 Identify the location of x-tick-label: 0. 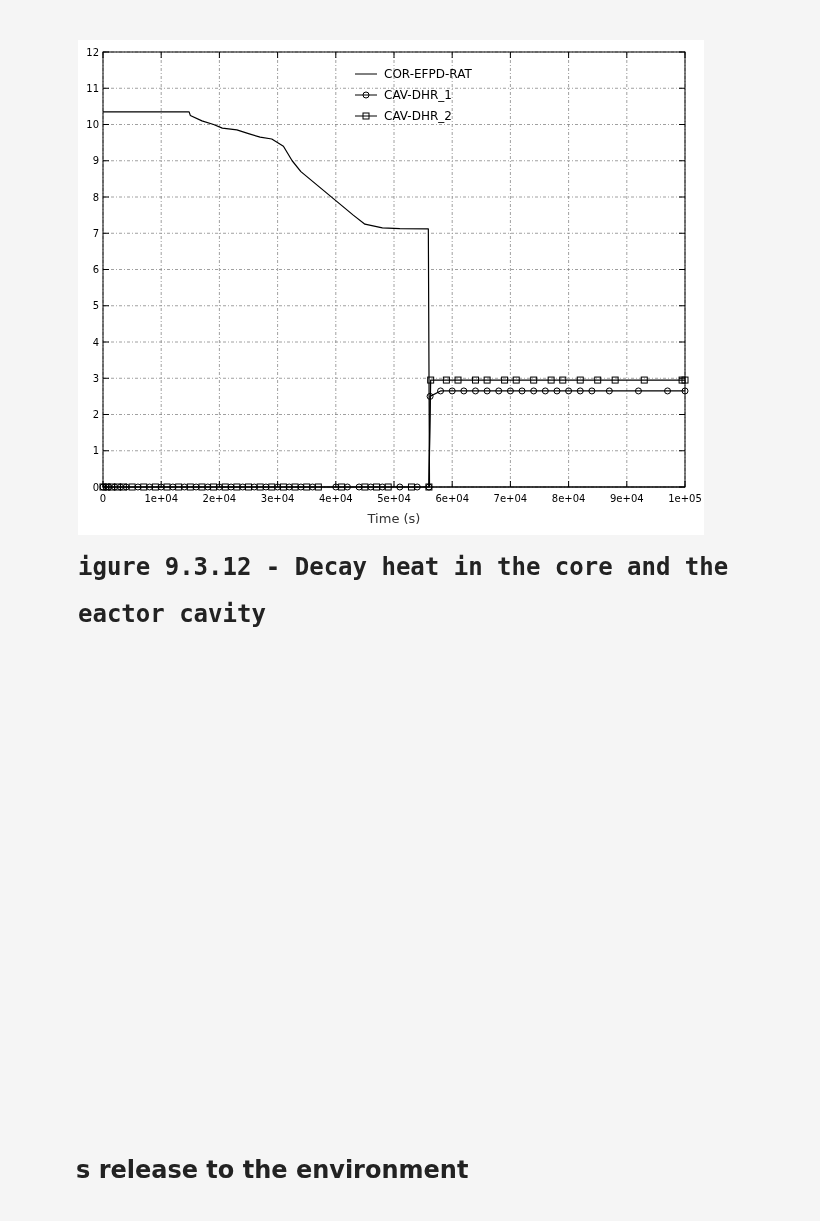
(103, 498).